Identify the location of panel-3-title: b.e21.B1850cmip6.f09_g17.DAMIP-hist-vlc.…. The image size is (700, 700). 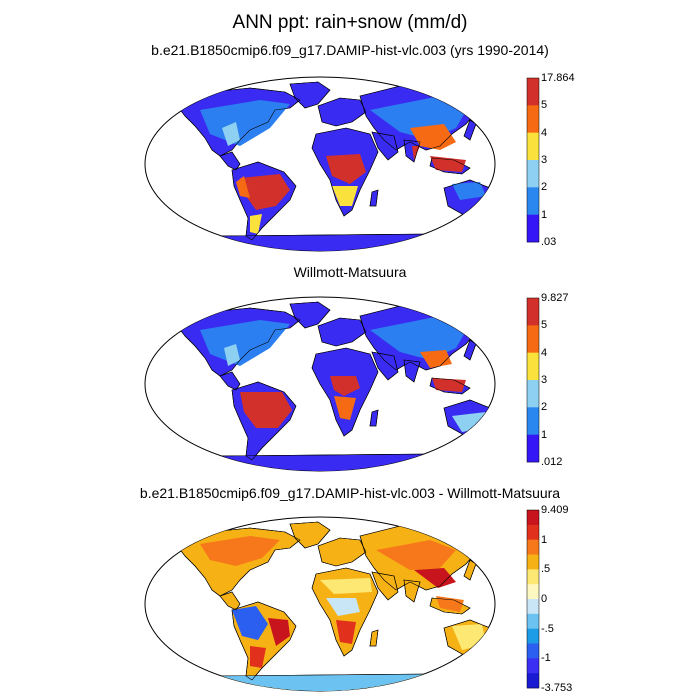
(350, 493).